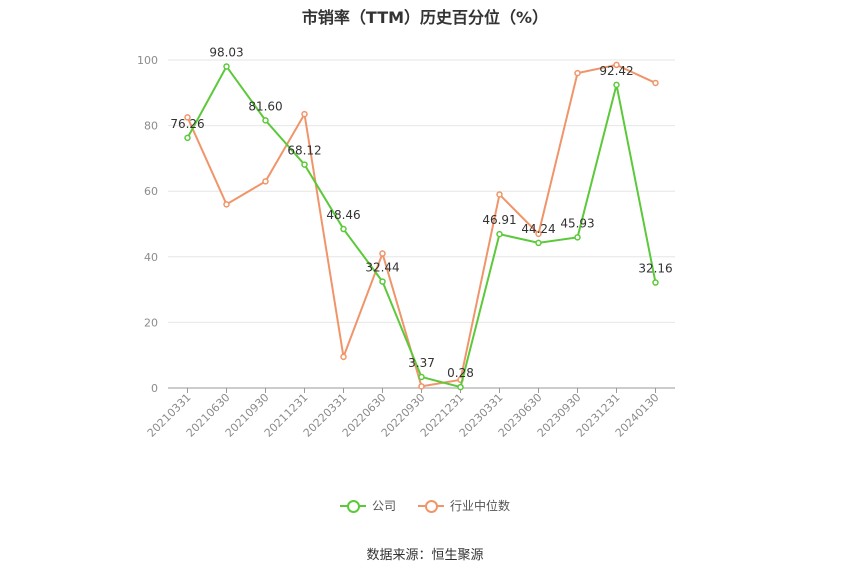 This screenshot has height=574, width=850. Describe the element at coordinates (304, 151) in the screenshot. I see `data-label: 68.12` at that location.